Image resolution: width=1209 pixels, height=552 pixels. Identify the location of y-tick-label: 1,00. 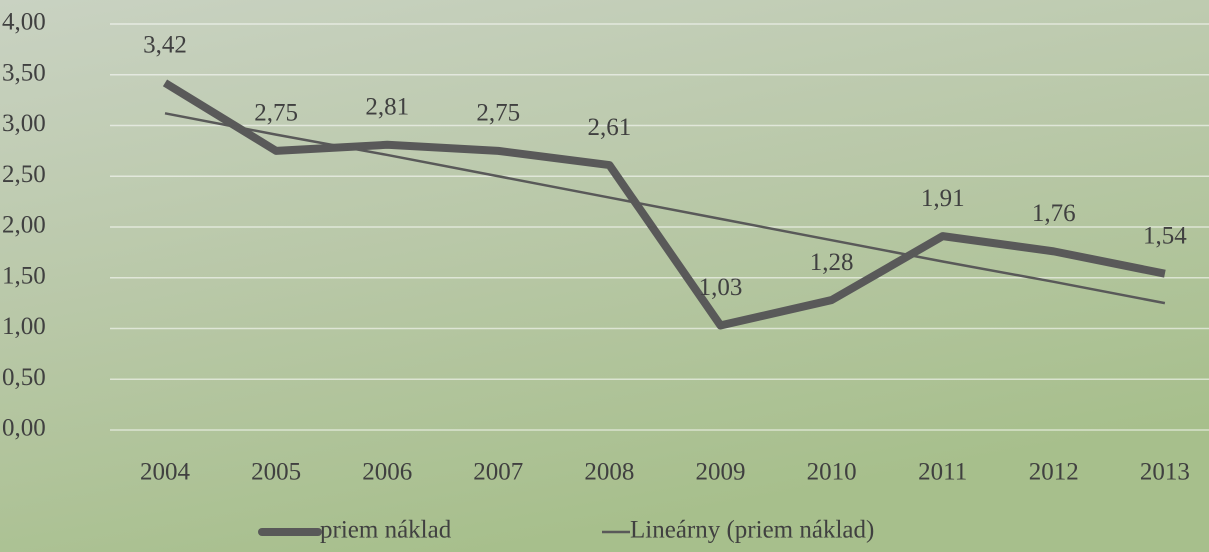
(24, 326).